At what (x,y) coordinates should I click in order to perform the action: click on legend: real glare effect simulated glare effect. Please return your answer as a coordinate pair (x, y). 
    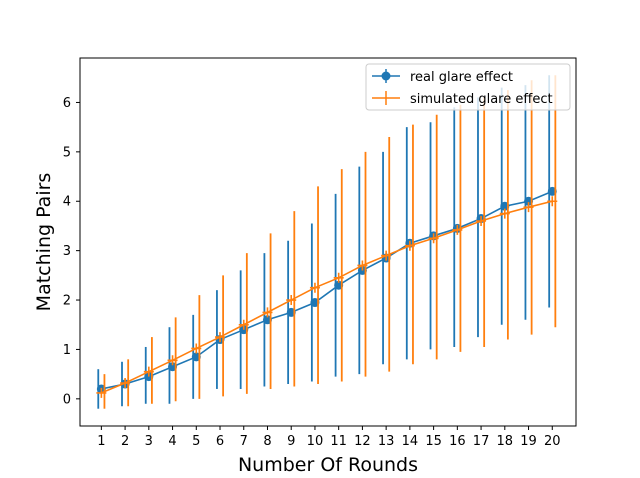
    Looking at the image, I should click on (468, 87).